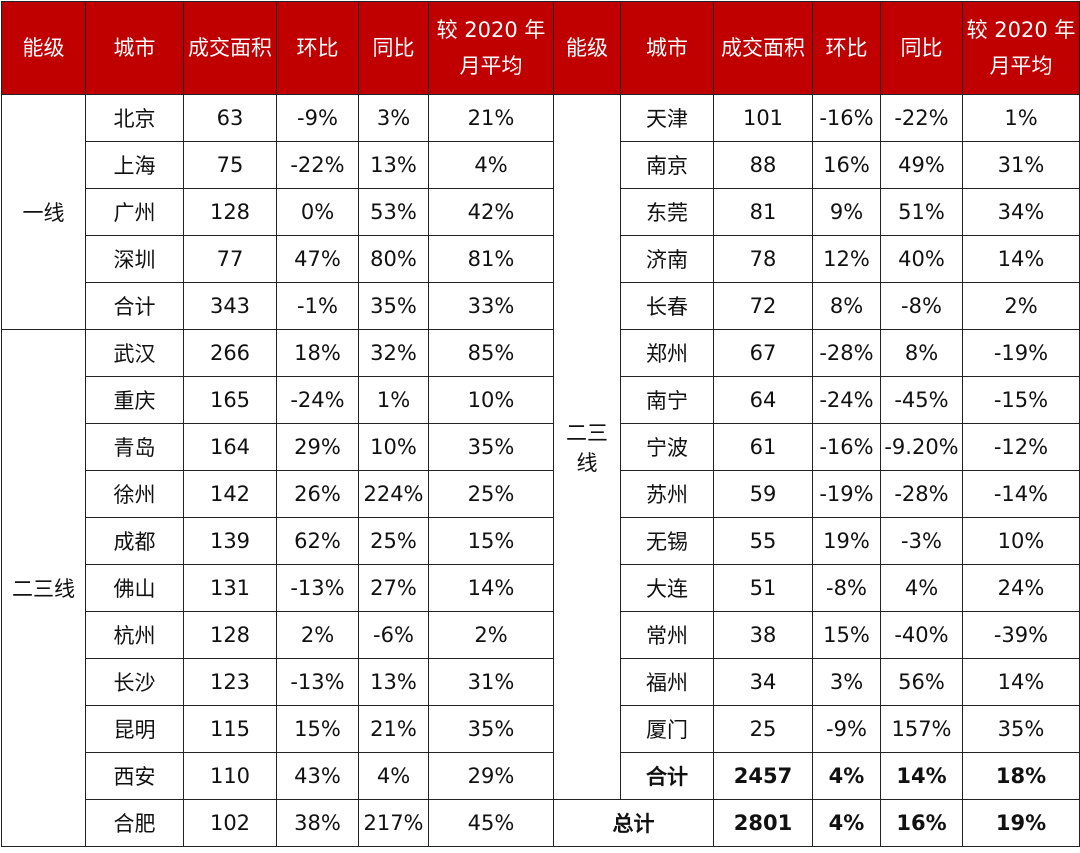 The image size is (1080, 853). I want to click on cell: 杭州, so click(134, 635).